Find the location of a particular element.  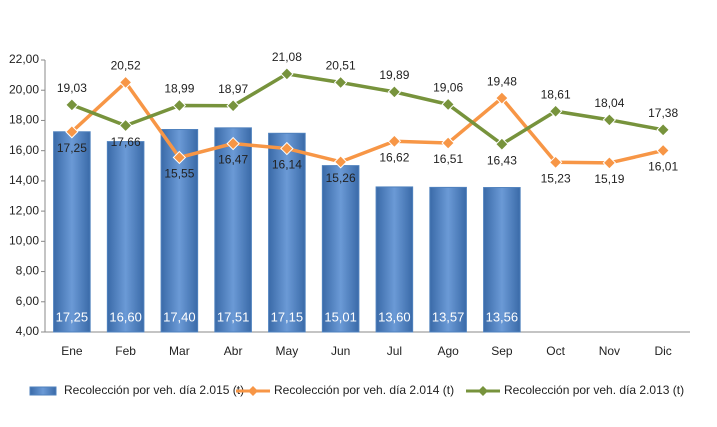

line-label: 16,43 is located at coordinates (502, 160).